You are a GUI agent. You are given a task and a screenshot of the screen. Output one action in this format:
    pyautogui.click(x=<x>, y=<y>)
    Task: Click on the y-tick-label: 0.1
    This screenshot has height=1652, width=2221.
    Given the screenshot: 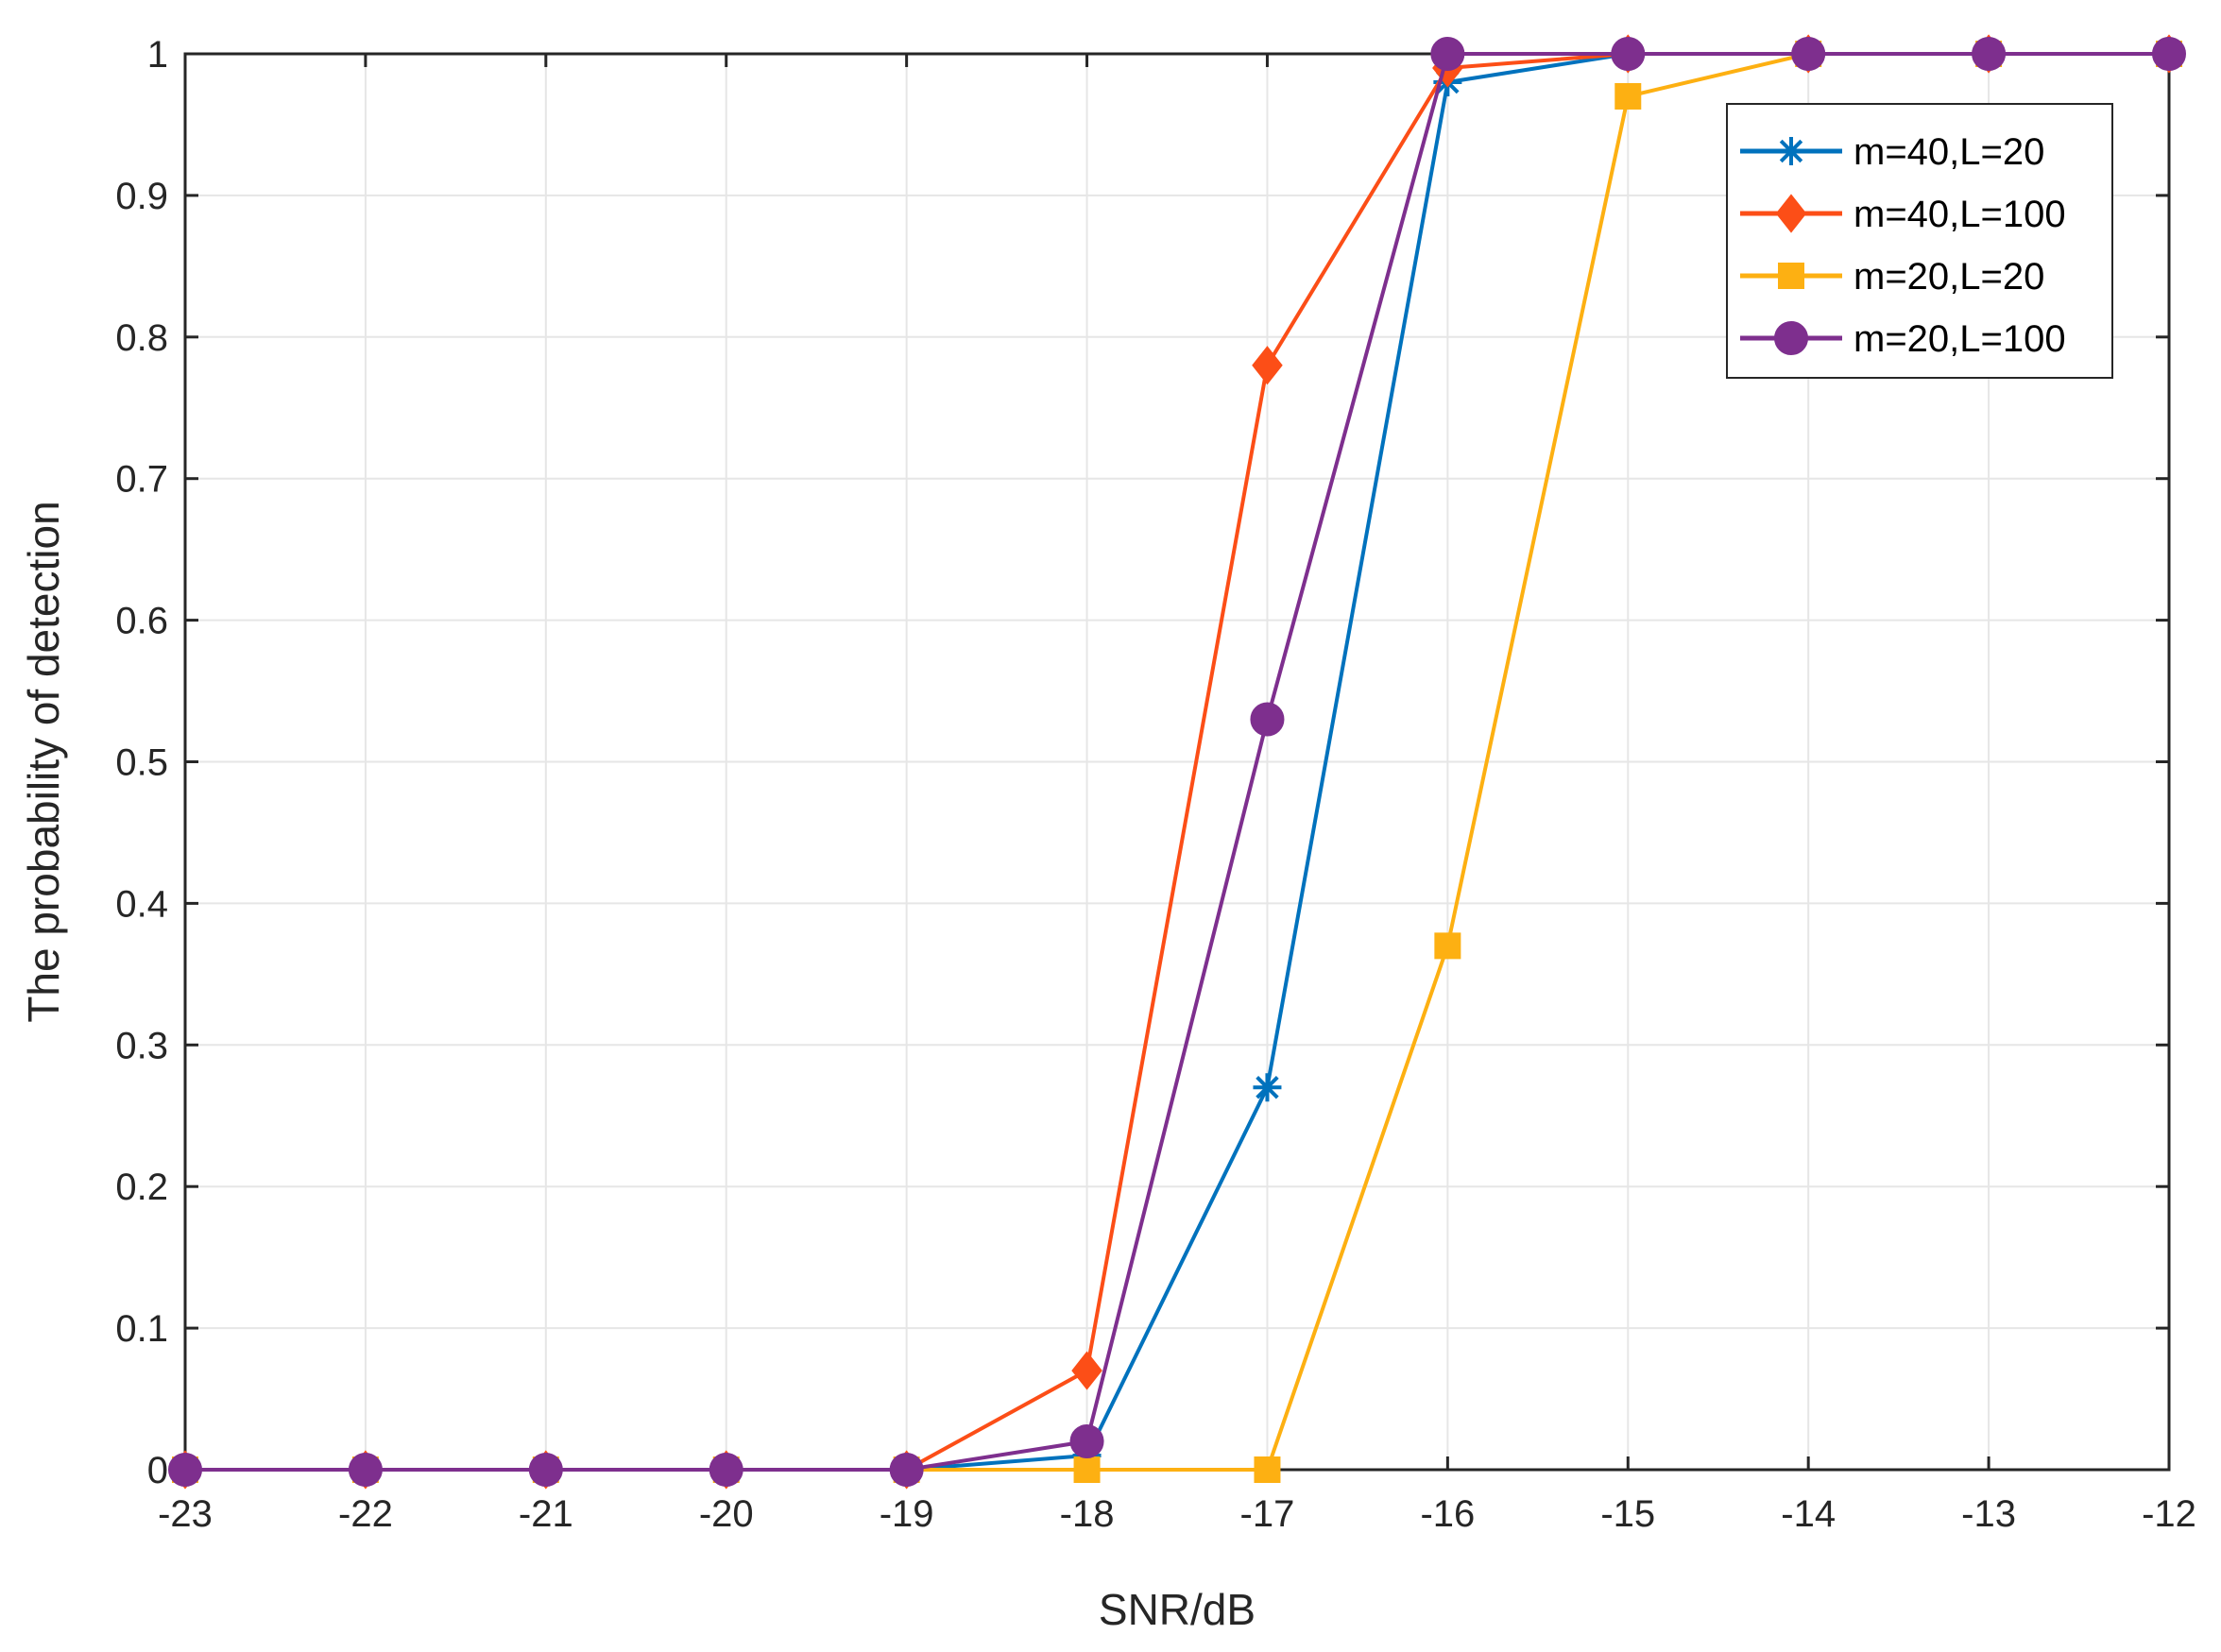 What is the action you would take?
    pyautogui.click(x=141, y=1329)
    